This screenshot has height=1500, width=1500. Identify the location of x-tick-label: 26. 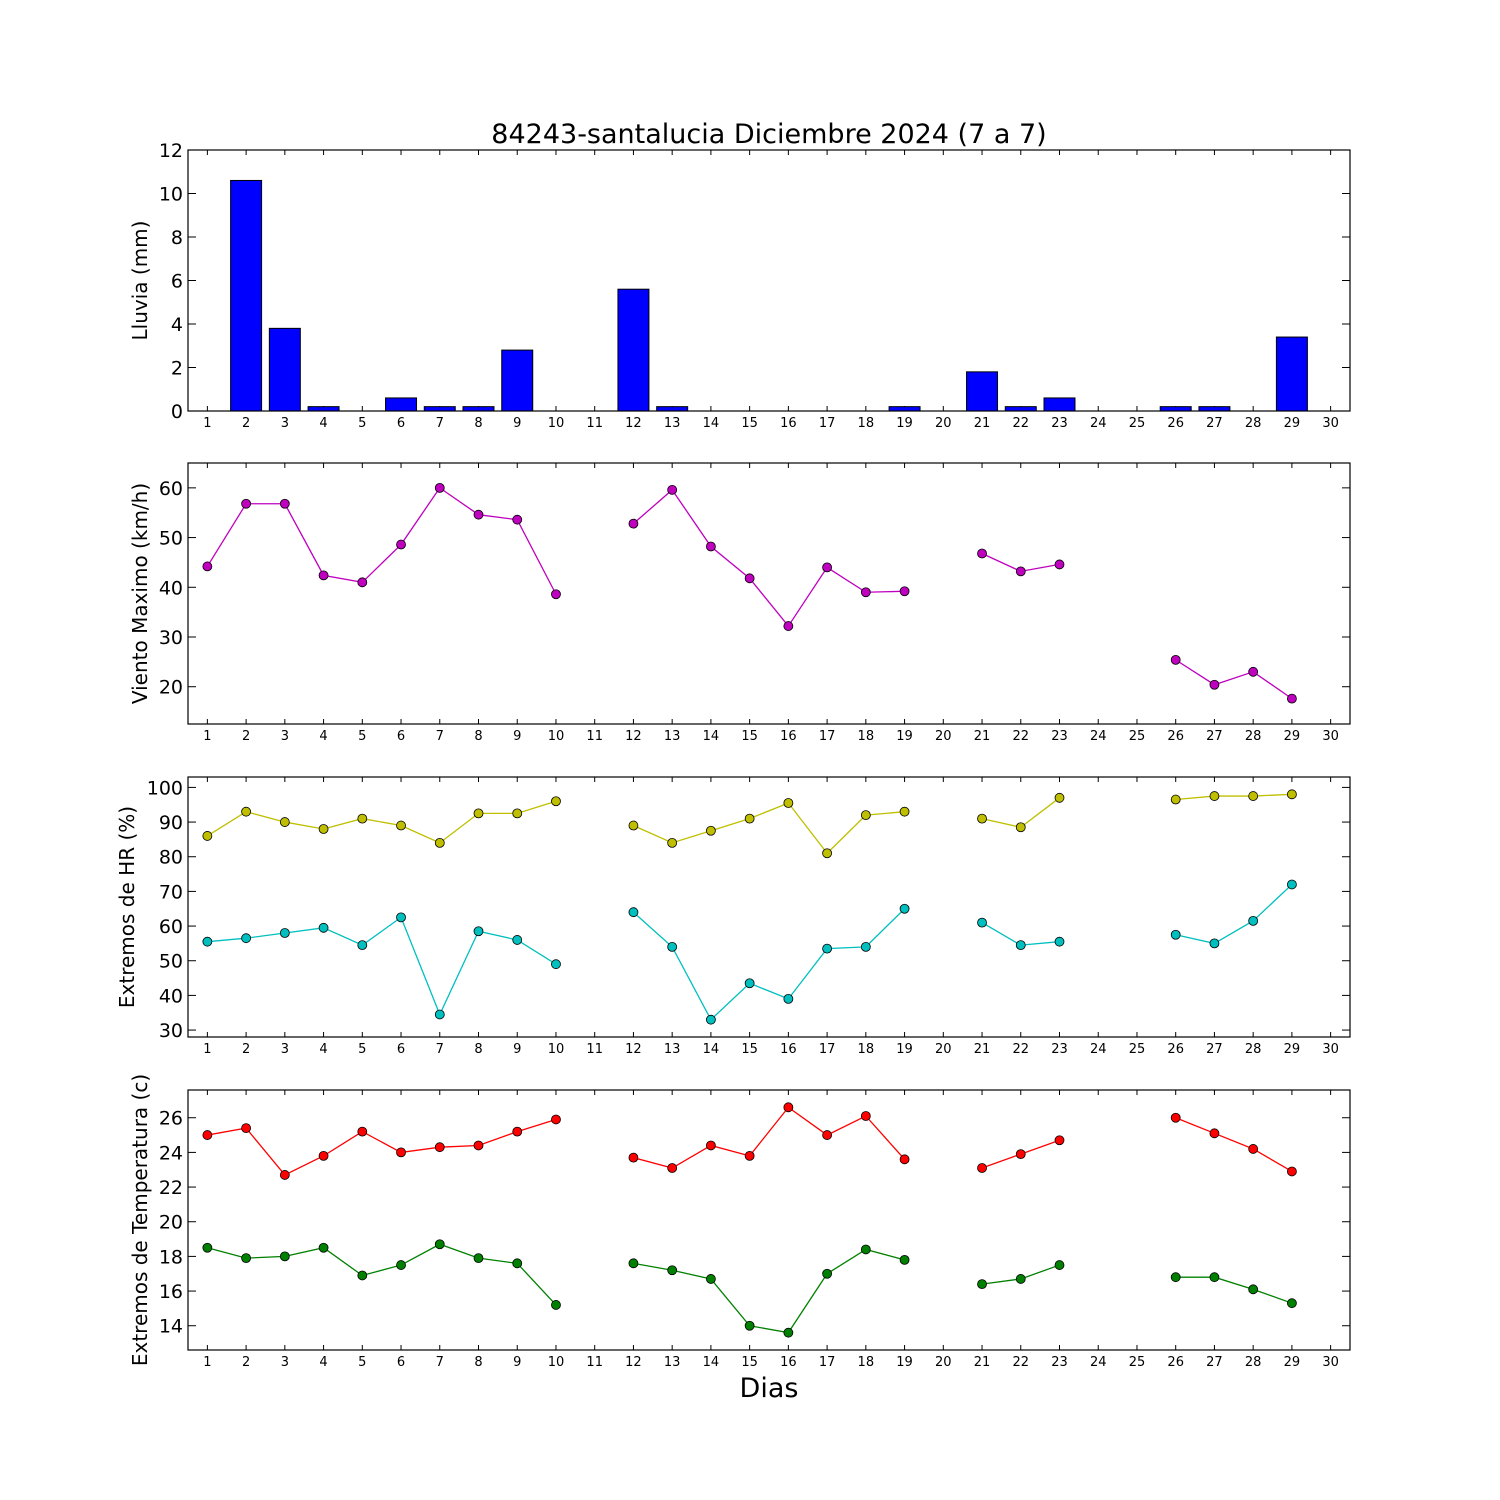
(1175, 423).